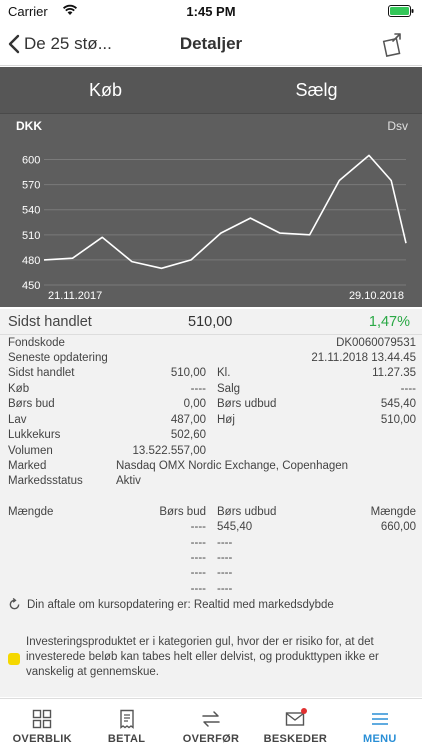 Image resolution: width=422 pixels, height=750 pixels. What do you see at coordinates (401, 12) in the screenshot?
I see `battery-icon` at bounding box center [401, 12].